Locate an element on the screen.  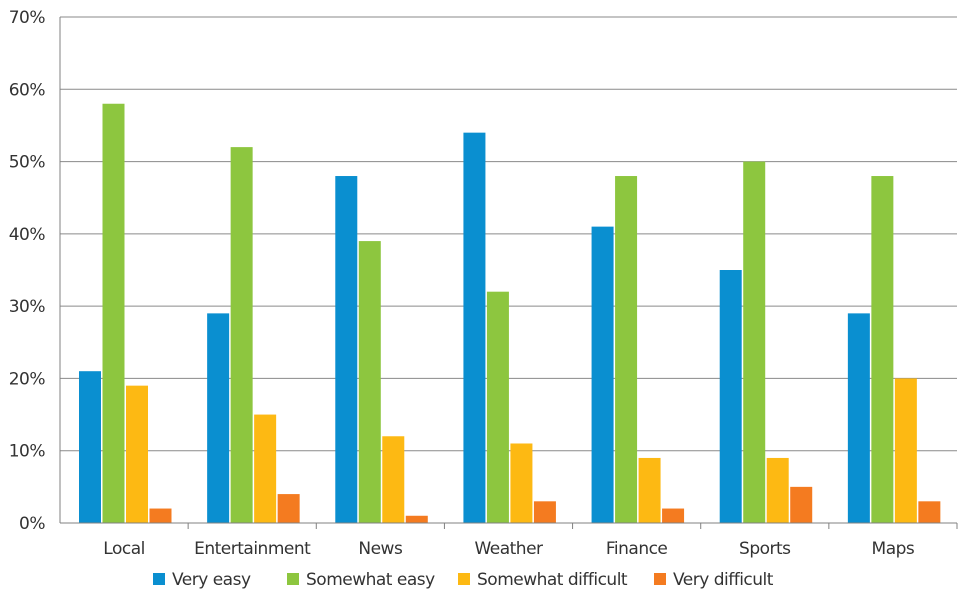
legend-swatch-very-difficult is located at coordinates (660, 579).